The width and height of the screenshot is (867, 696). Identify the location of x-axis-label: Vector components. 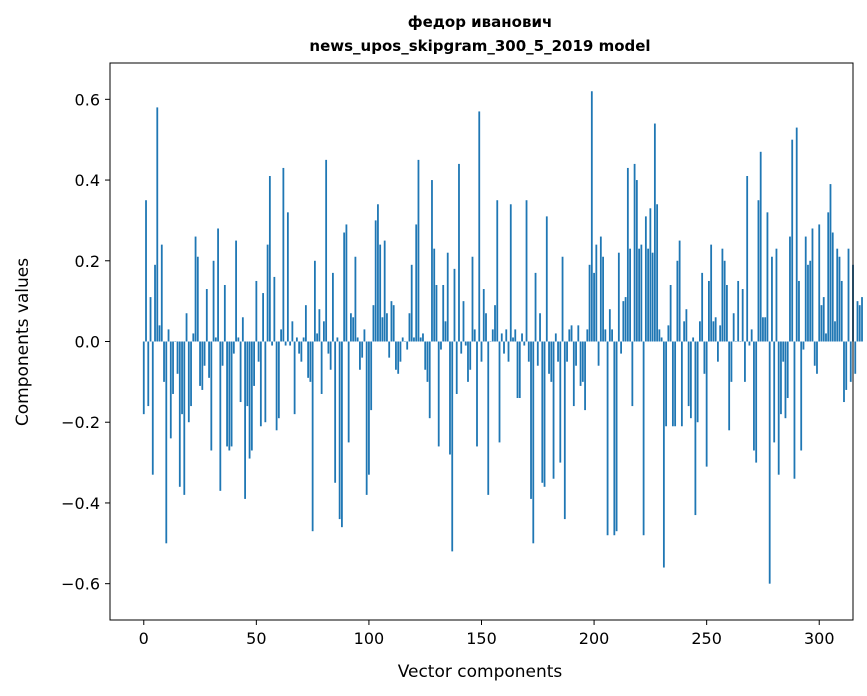
(480, 672).